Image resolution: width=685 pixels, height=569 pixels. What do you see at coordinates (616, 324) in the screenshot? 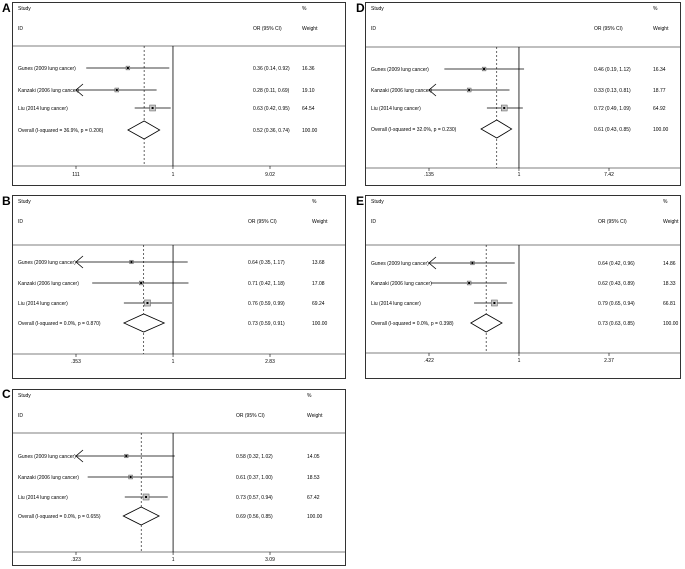
I see `overall-or-text: 0.73 (0.63, 0.85)` at bounding box center [616, 324].